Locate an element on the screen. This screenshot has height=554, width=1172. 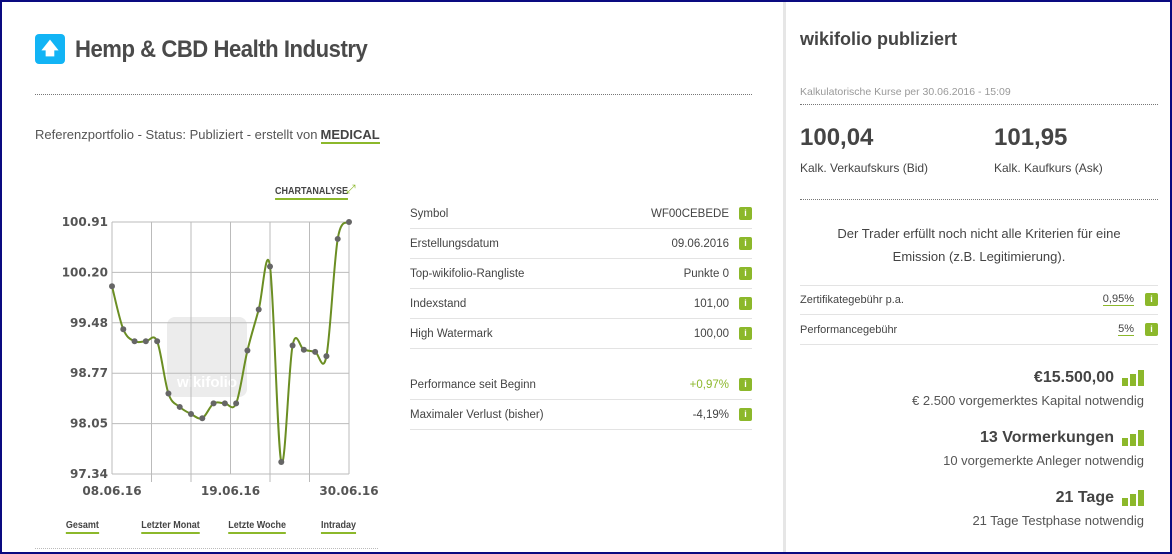
detail-value: 101,00 is located at coordinates (711, 303).